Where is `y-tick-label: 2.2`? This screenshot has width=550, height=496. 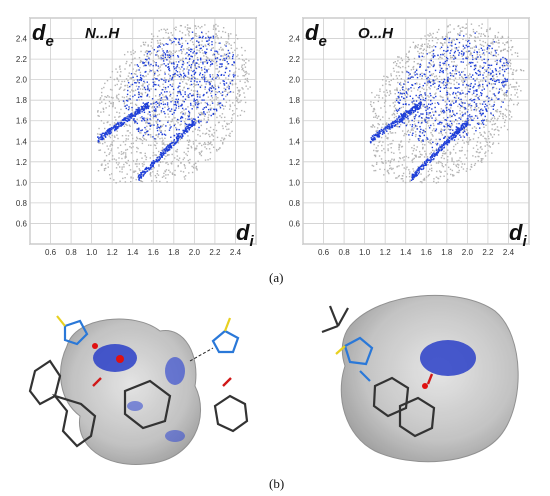 y-tick-label: 2.2 is located at coordinates (295, 59).